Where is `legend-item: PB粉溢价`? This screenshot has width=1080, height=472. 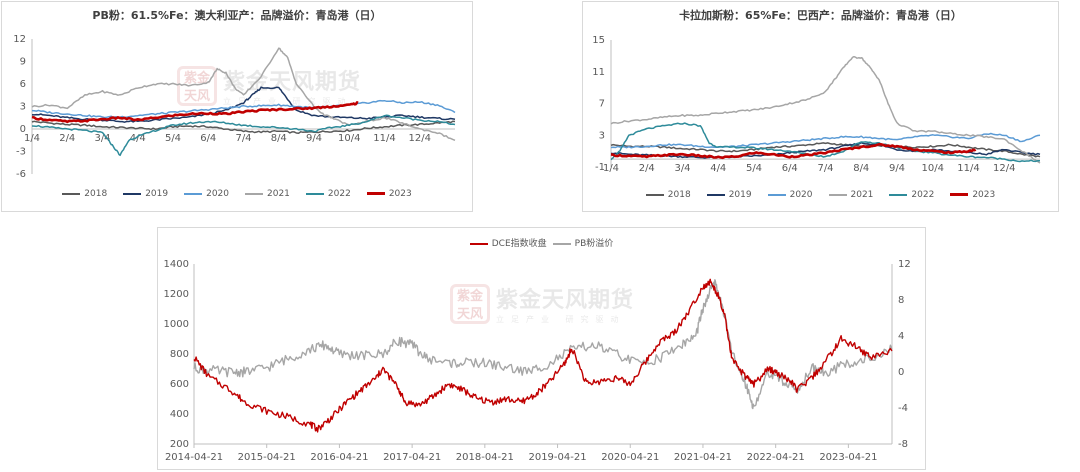
legend-item: PB粉溢价 is located at coordinates (583, 242).